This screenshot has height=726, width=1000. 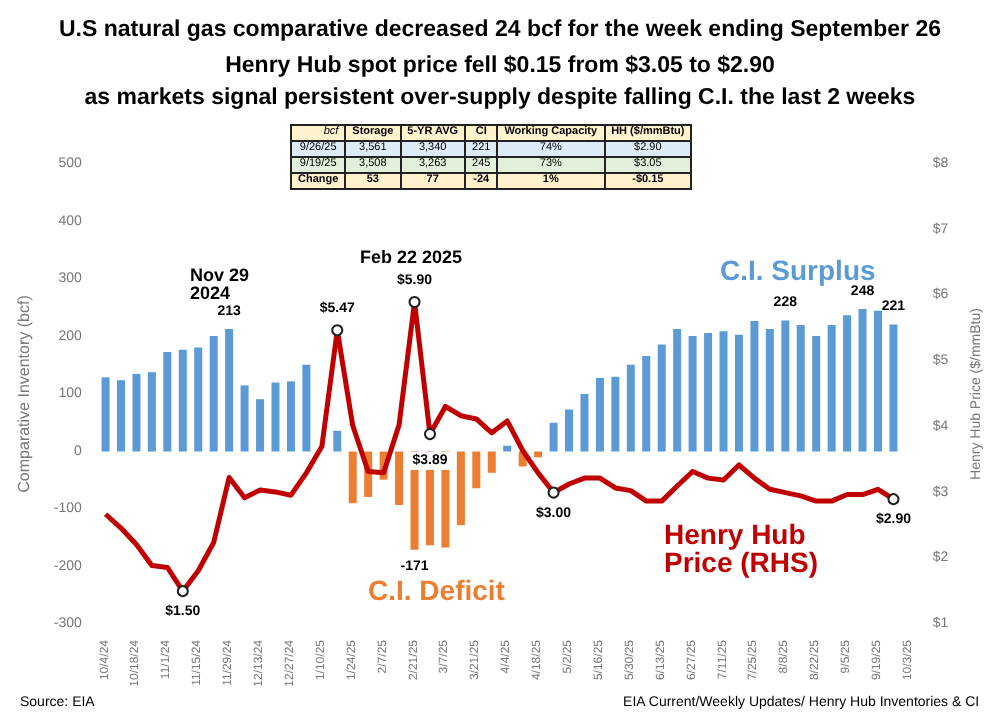 What do you see at coordinates (741, 548) in the screenshot?
I see `series-label: Henry Hub Price (RHS)` at bounding box center [741, 548].